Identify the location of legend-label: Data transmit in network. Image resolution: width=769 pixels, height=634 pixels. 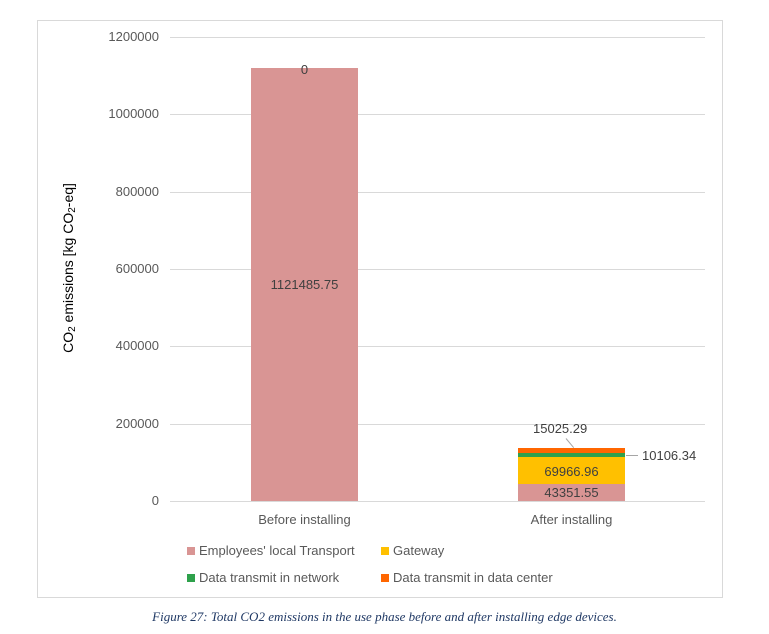
(269, 577).